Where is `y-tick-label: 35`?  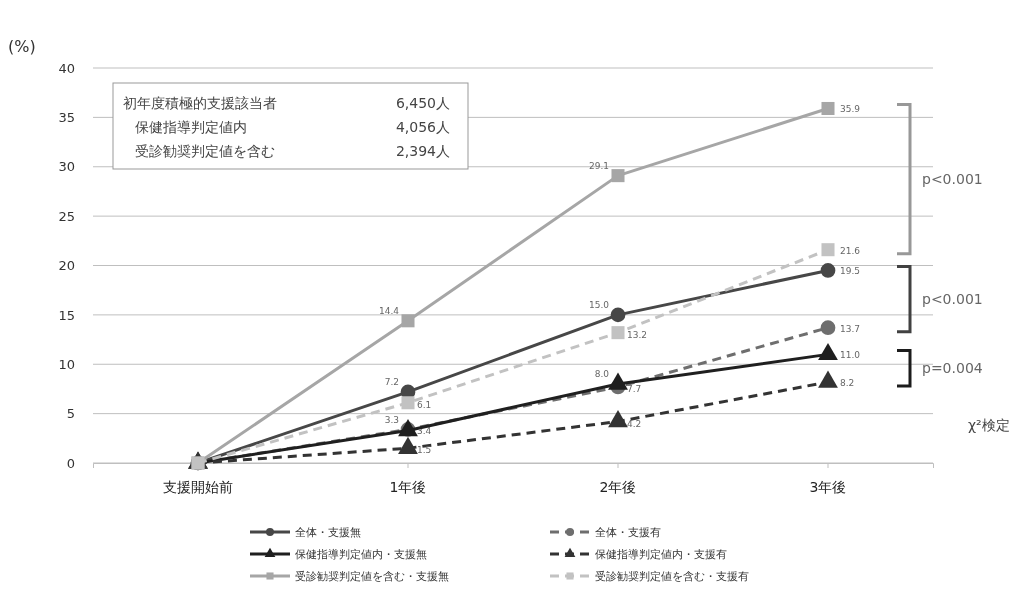 y-tick-label: 35 is located at coordinates (66, 118).